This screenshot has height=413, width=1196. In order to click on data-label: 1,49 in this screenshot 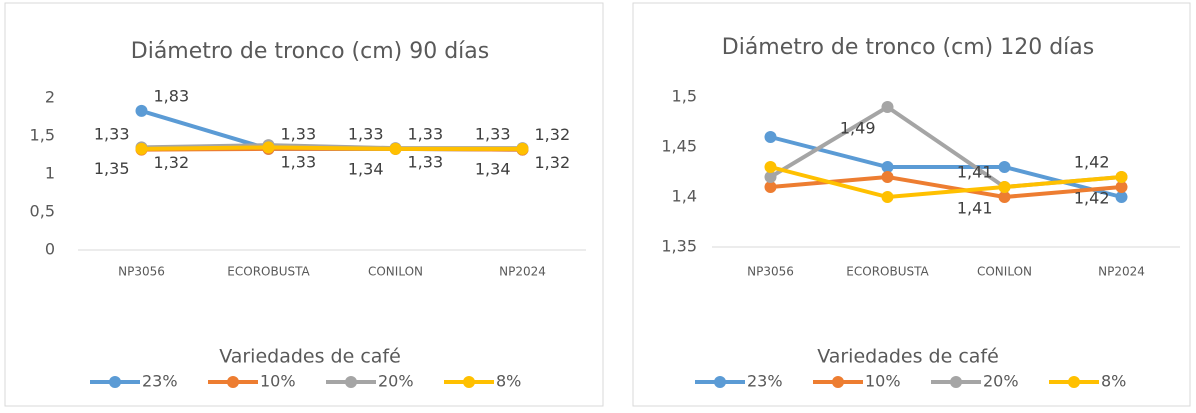, I will do `click(858, 128)`.